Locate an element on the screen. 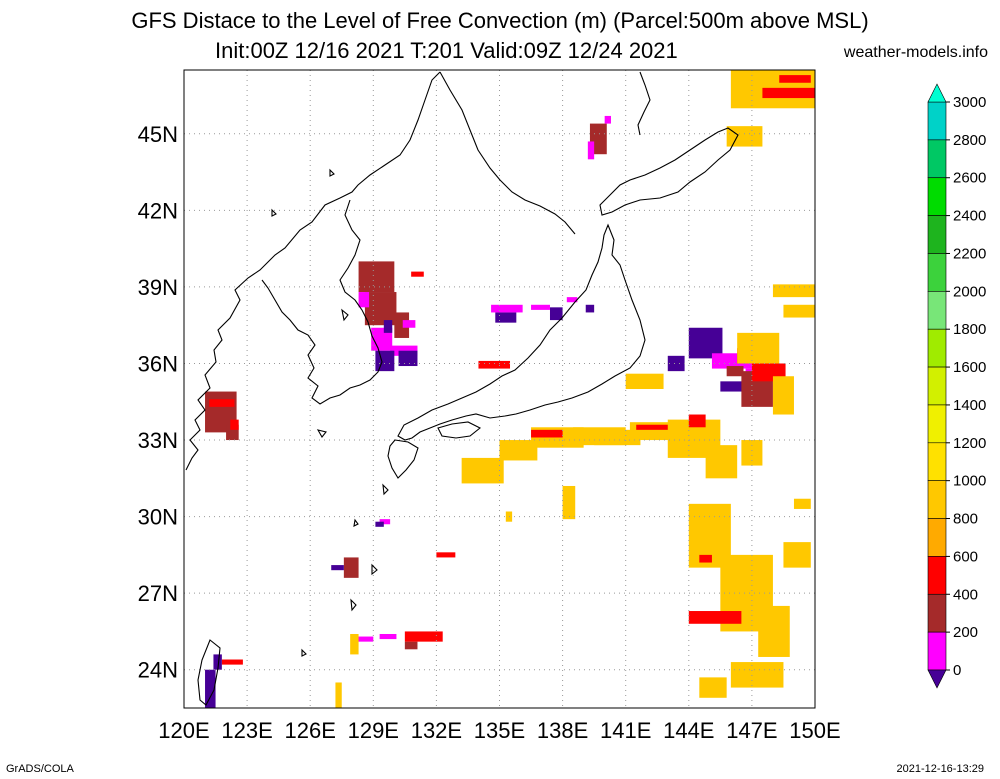 The height and width of the screenshot is (779, 1000). korea-purple-cell is located at coordinates (408, 358).